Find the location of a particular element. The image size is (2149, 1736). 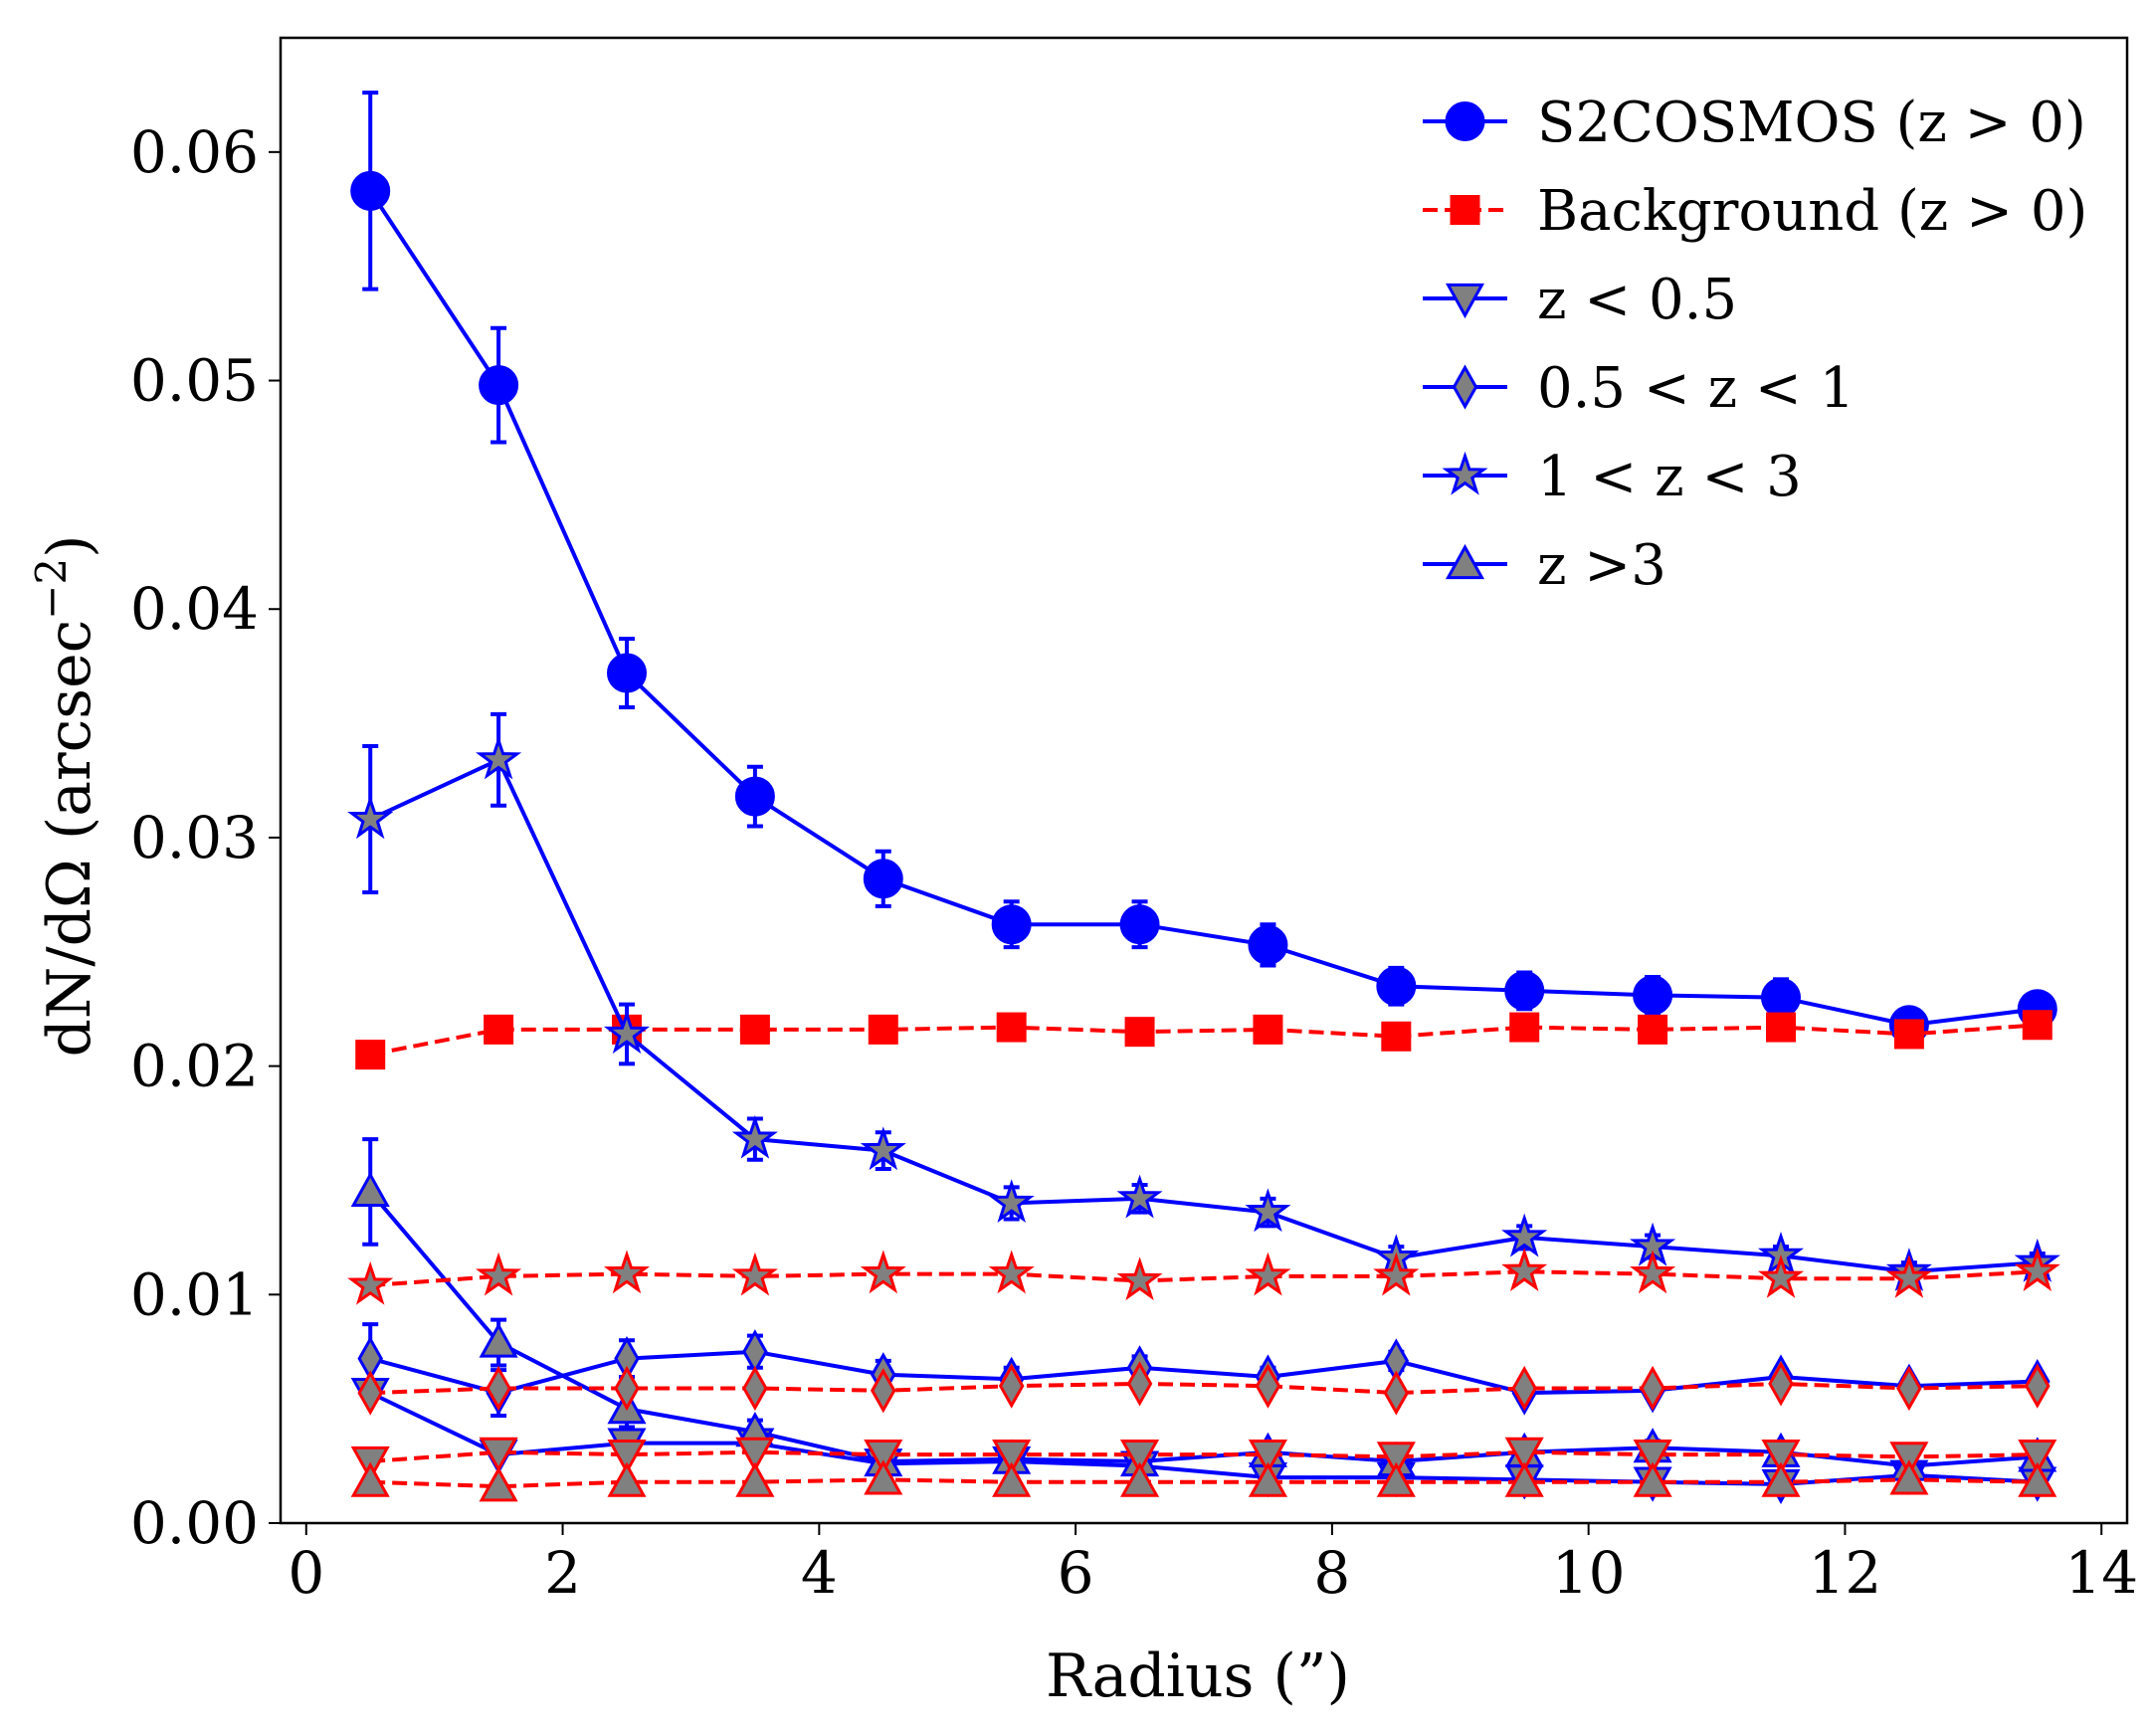

legend-entry-2: z < 0.5 is located at coordinates (1580, 300).